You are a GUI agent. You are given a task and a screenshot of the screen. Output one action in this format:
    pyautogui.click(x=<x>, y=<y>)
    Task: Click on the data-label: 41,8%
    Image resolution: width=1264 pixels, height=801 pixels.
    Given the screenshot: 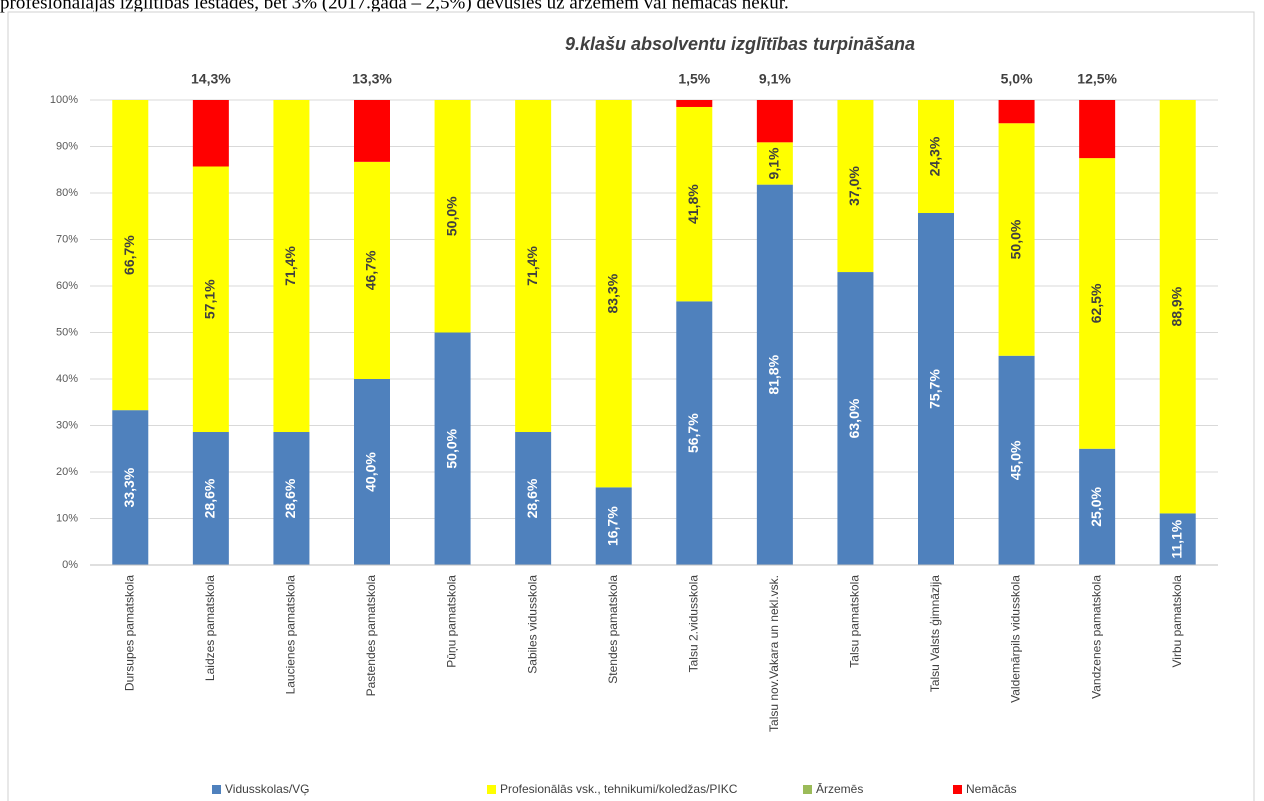 What is the action you would take?
    pyautogui.click(x=693, y=204)
    